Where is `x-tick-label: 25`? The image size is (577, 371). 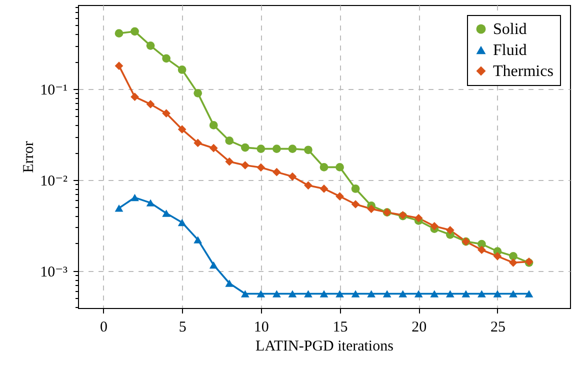 x-tick-label: 25 is located at coordinates (498, 328).